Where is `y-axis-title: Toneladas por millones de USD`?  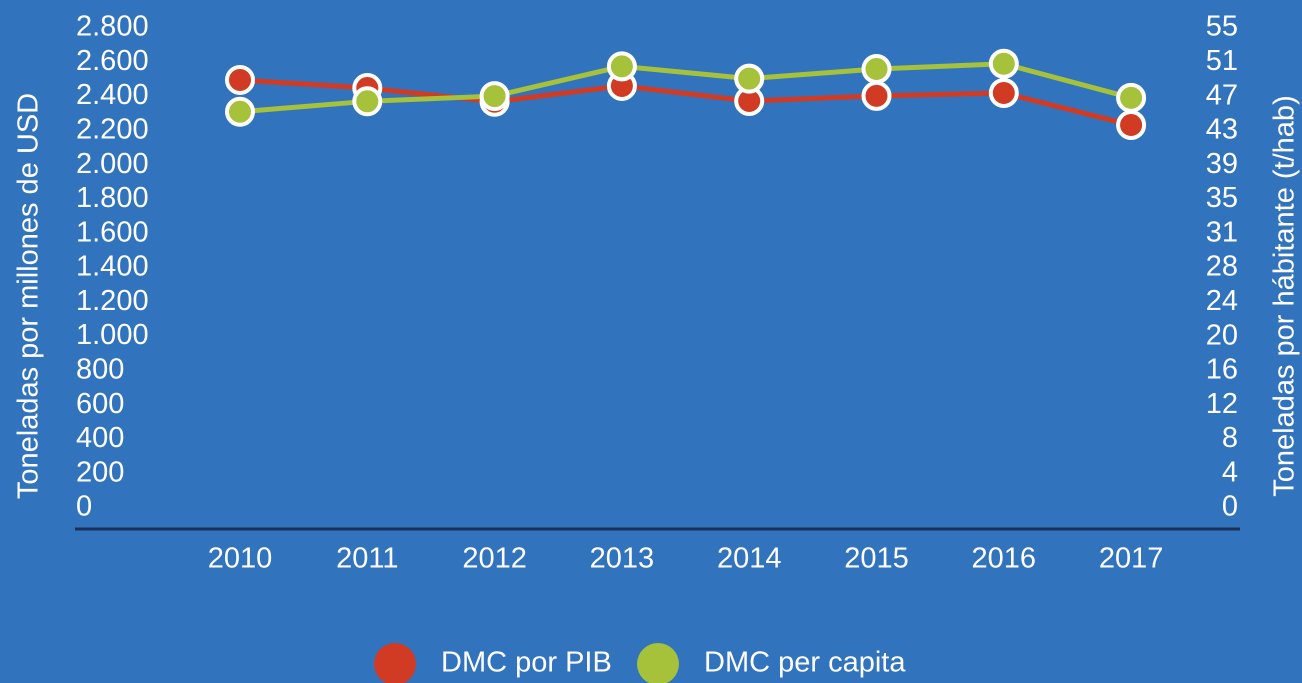
y-axis-title: Toneladas por millones de USD is located at coordinates (29, 296).